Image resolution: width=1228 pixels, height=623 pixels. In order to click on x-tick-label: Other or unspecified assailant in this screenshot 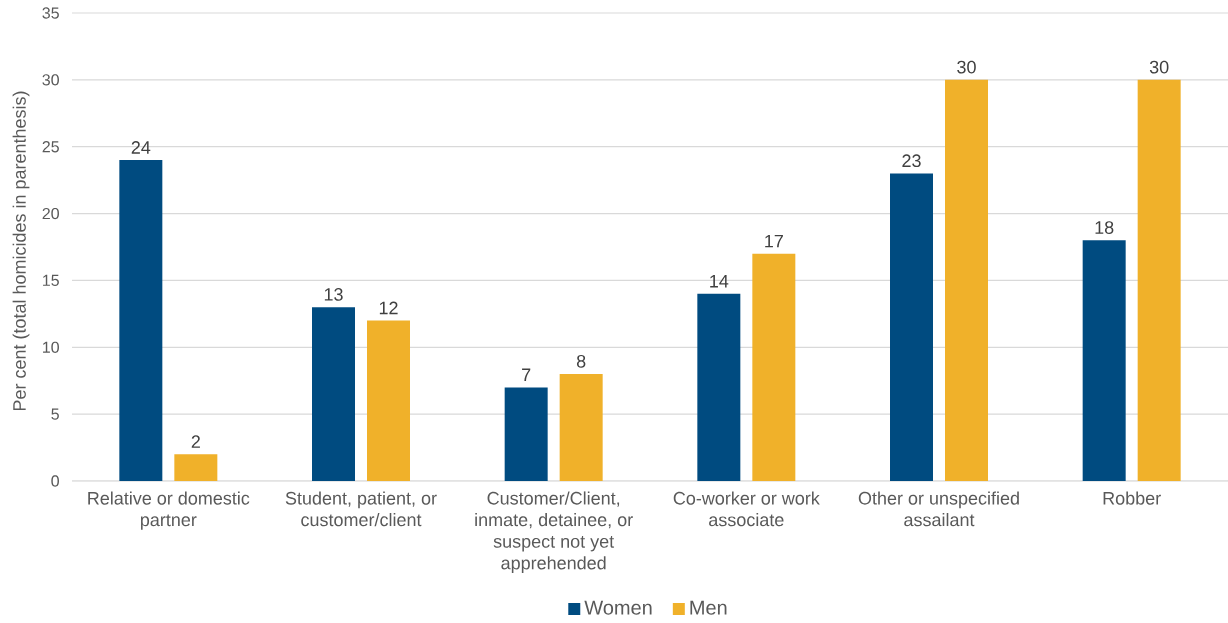, I will do `click(938, 509)`.